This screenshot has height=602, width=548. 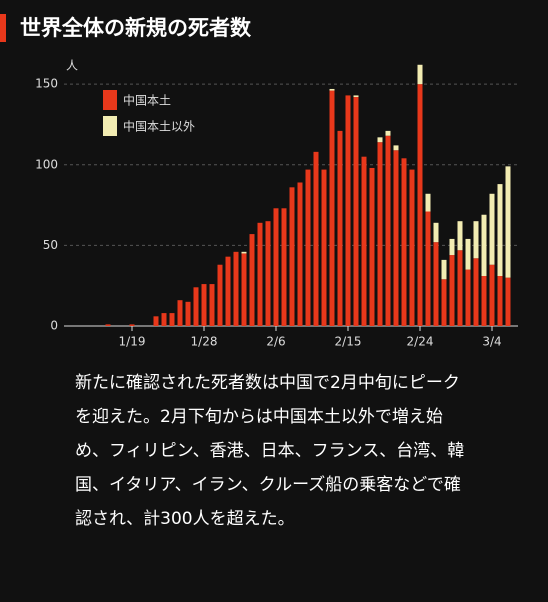 What do you see at coordinates (420, 342) in the screenshot?
I see `x-tick-label: 2/24` at bounding box center [420, 342].